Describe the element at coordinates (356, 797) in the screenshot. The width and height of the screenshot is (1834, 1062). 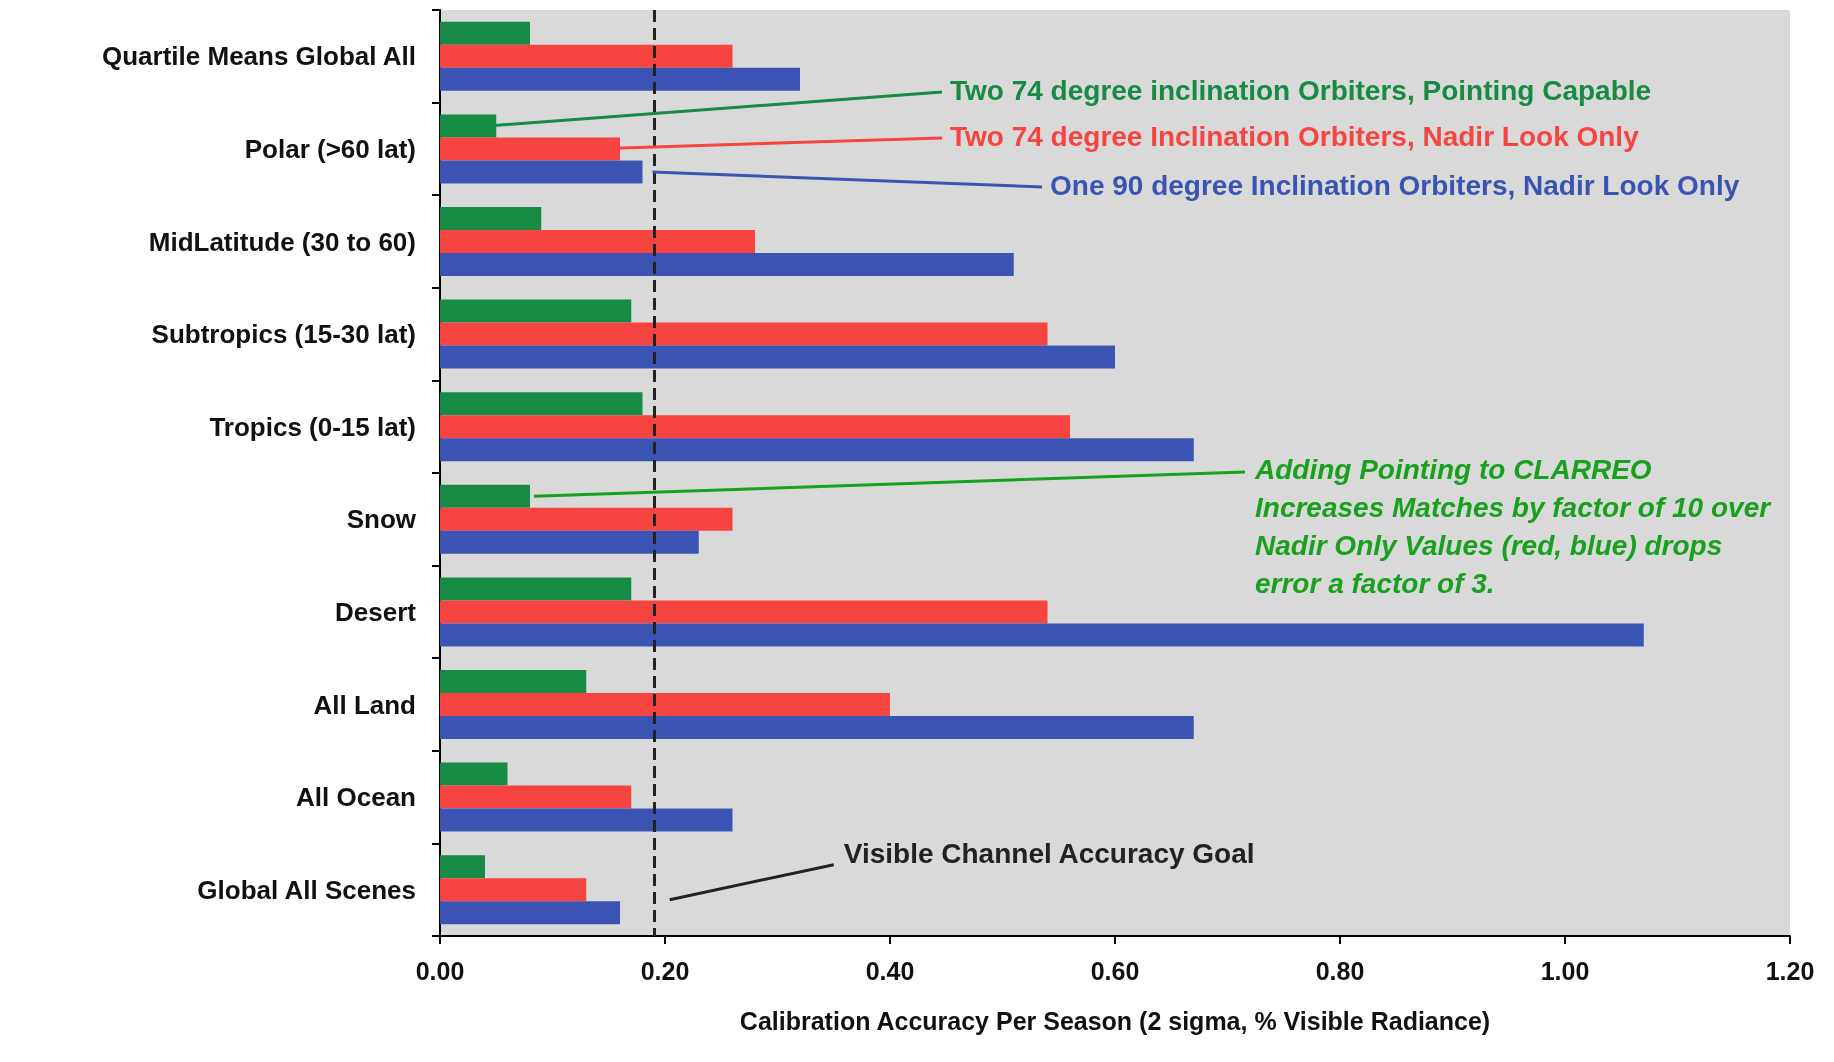
I see `y-tick-label: All Ocean` at that location.